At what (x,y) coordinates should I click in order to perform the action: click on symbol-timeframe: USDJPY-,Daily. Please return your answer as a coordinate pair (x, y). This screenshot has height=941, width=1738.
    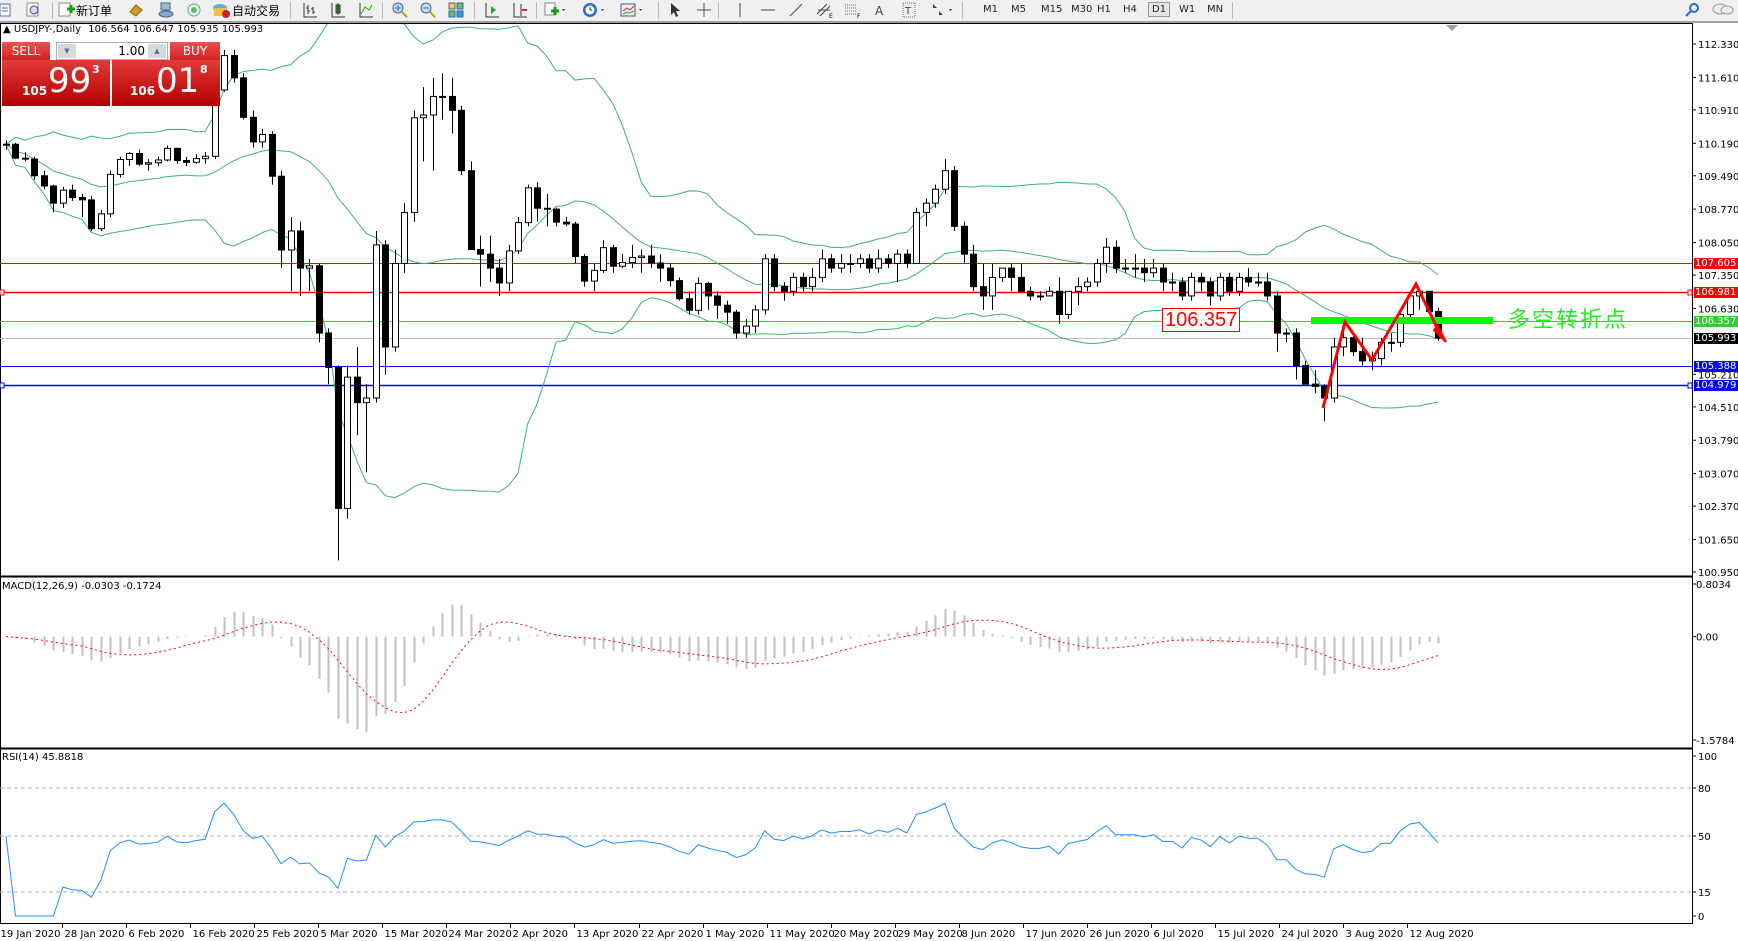
    Looking at the image, I should click on (47, 29).